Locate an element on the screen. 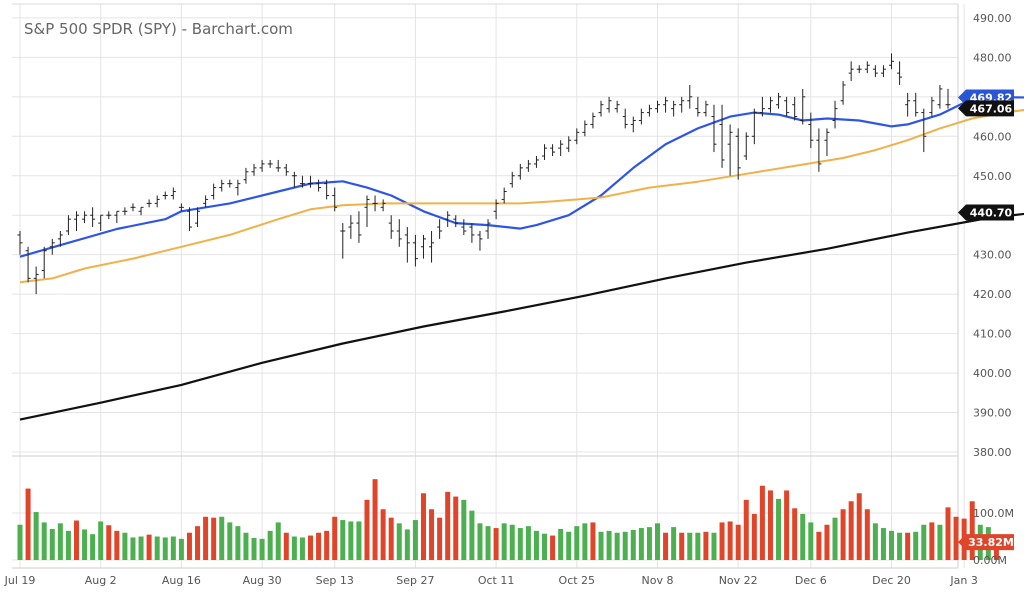 This screenshot has width=1024, height=605. x-tick-label: Oct 11 is located at coordinates (496, 580).